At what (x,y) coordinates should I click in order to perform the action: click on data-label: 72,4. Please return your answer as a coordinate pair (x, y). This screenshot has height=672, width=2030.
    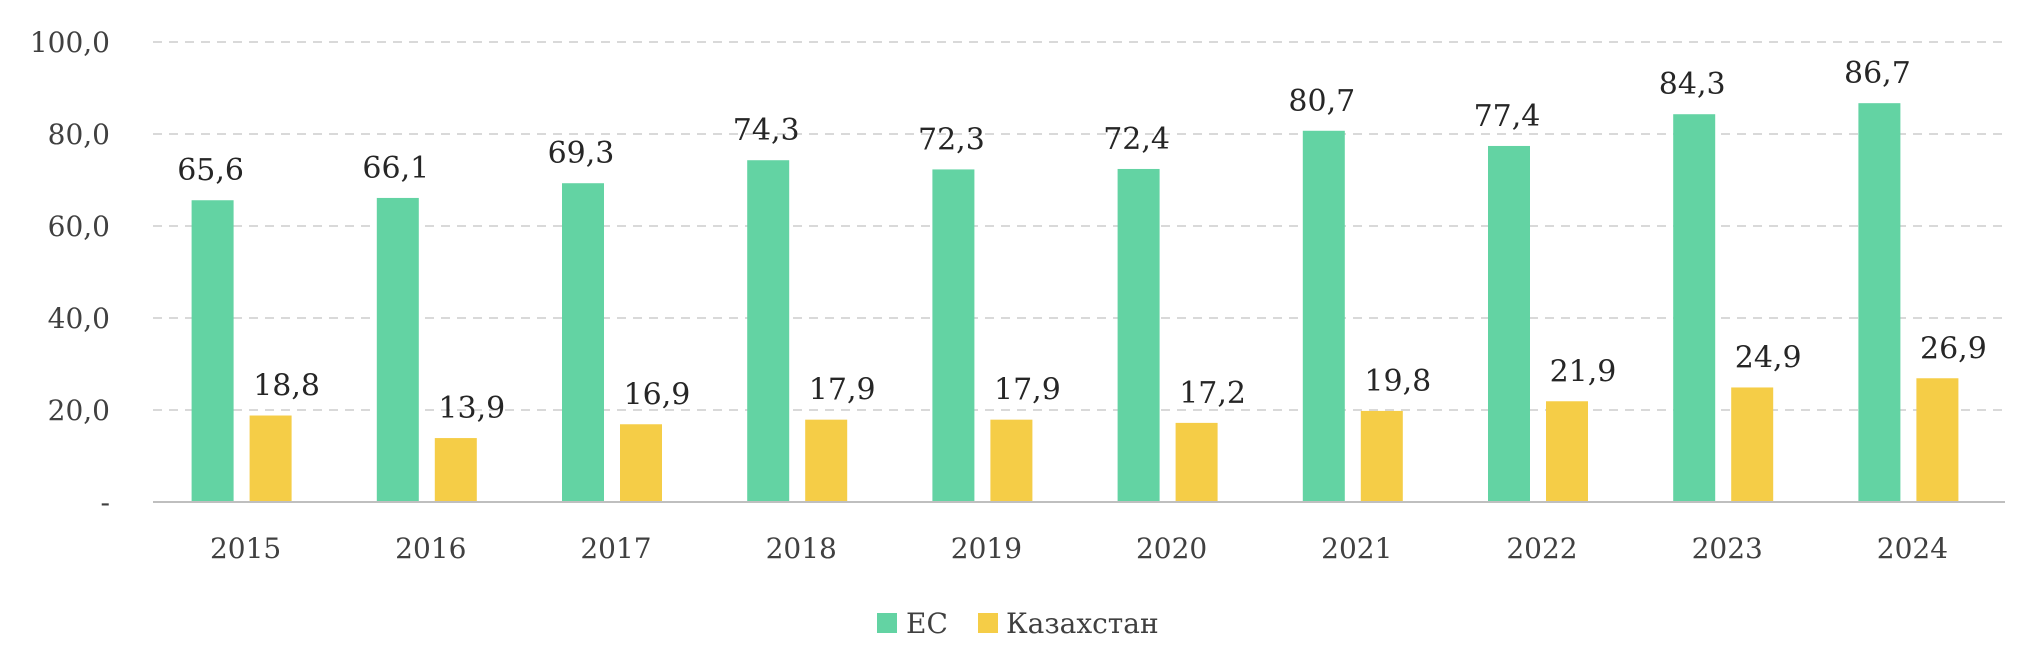
    Looking at the image, I should click on (1136, 139).